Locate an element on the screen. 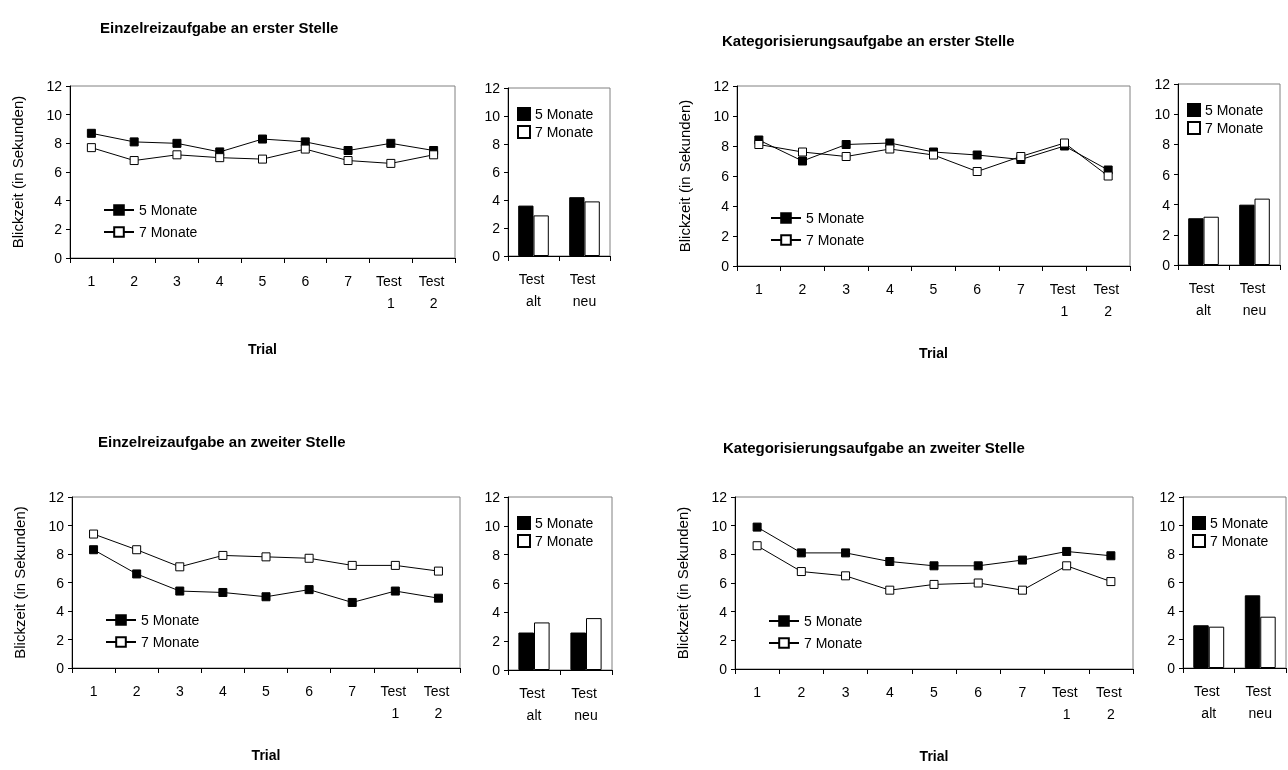 Image resolution: width=1288 pixels, height=770 pixels. chart-title: Einzelreizaufgabe an erster Stelle is located at coordinates (219, 27).